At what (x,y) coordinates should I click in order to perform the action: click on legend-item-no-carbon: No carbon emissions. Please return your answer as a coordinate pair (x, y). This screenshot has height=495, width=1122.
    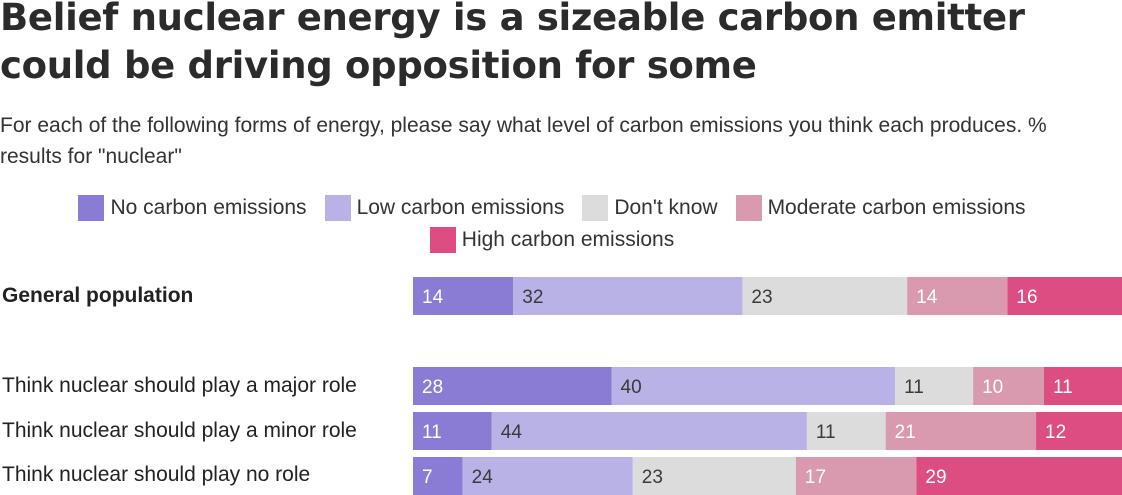
    Looking at the image, I should click on (192, 208).